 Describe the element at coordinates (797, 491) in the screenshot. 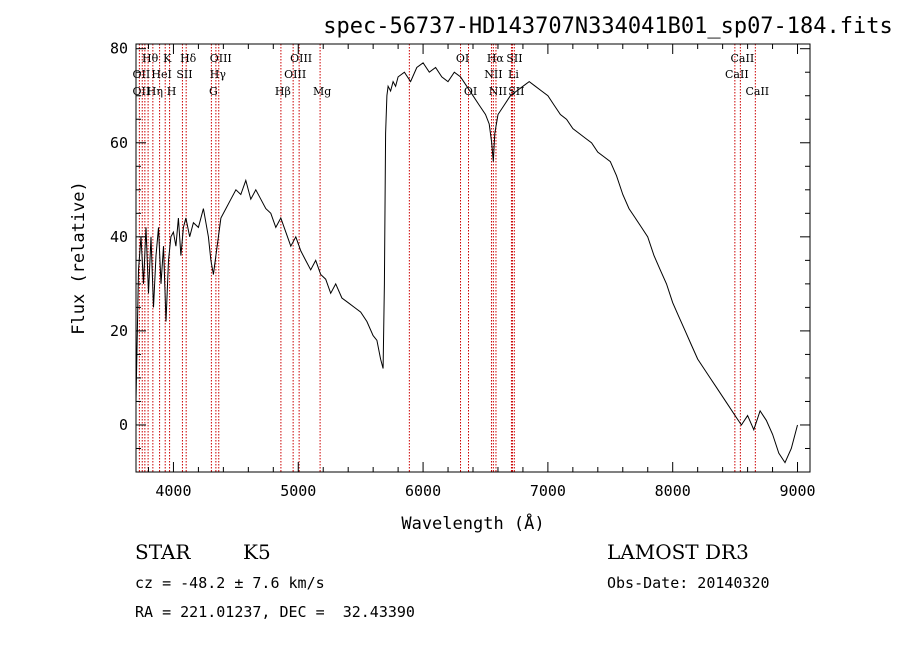

I see `x-tick-label: 9000` at that location.